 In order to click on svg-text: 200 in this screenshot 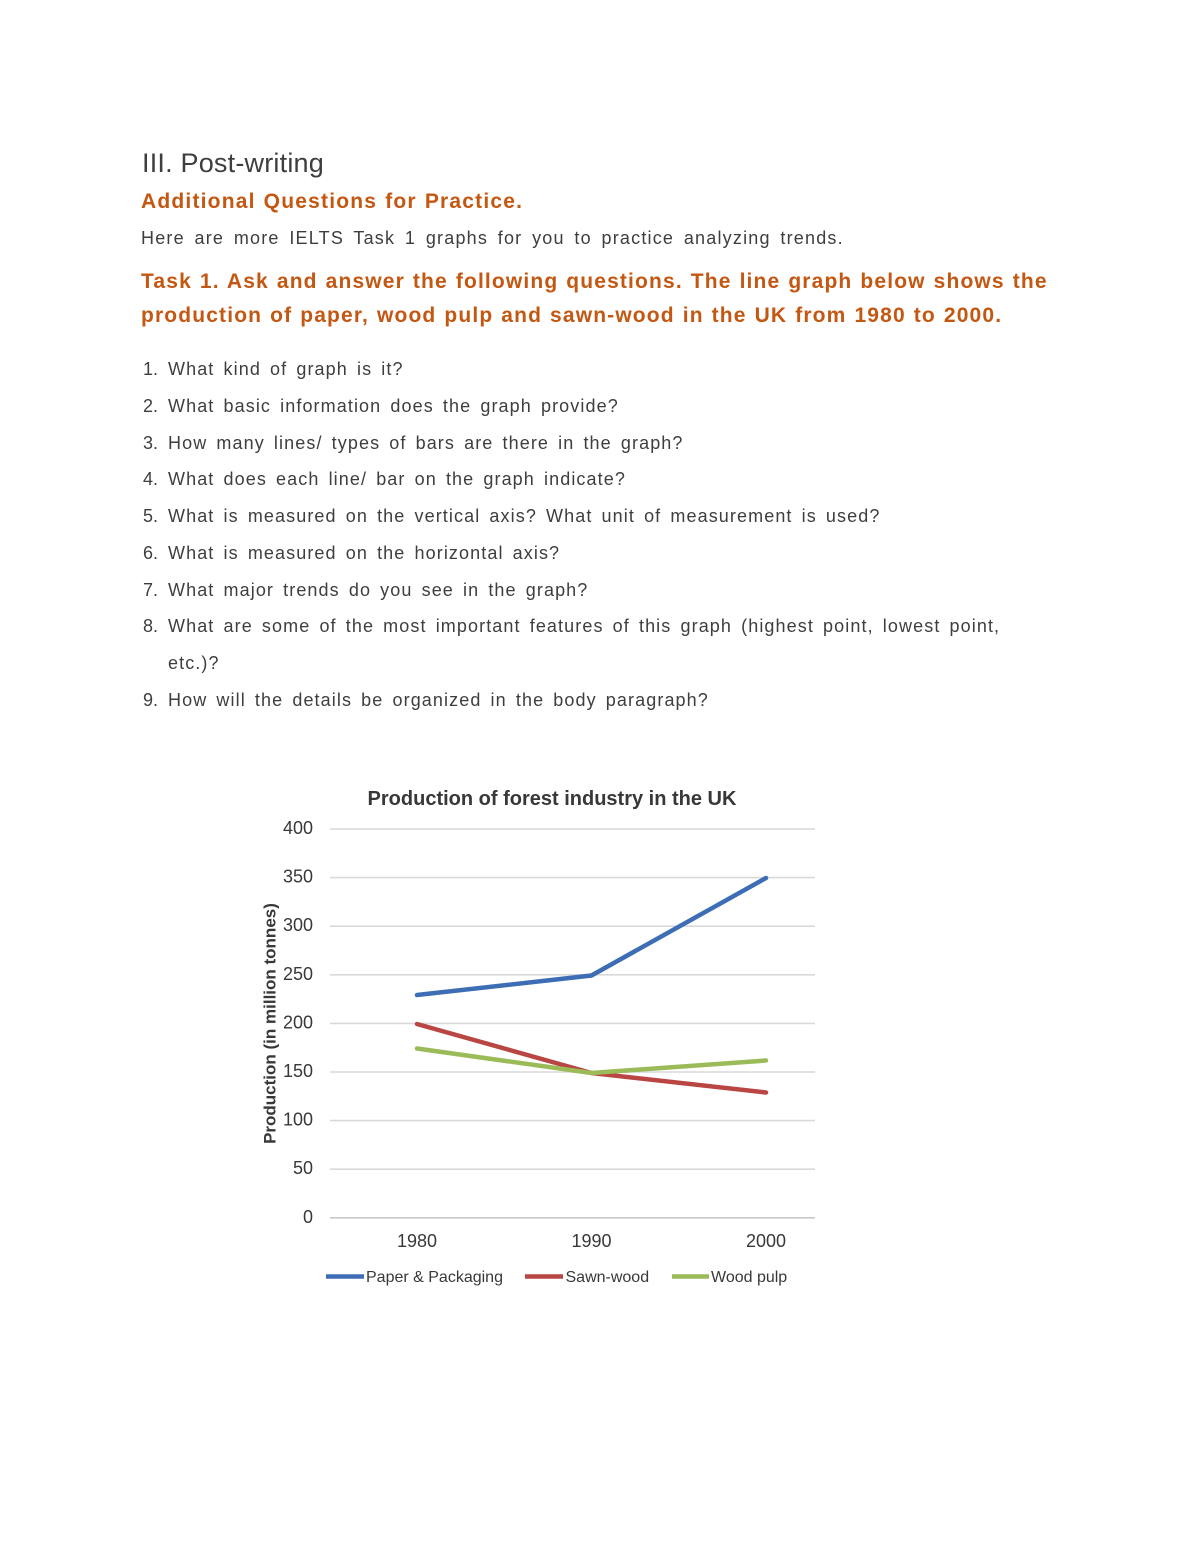, I will do `click(298, 1022)`.